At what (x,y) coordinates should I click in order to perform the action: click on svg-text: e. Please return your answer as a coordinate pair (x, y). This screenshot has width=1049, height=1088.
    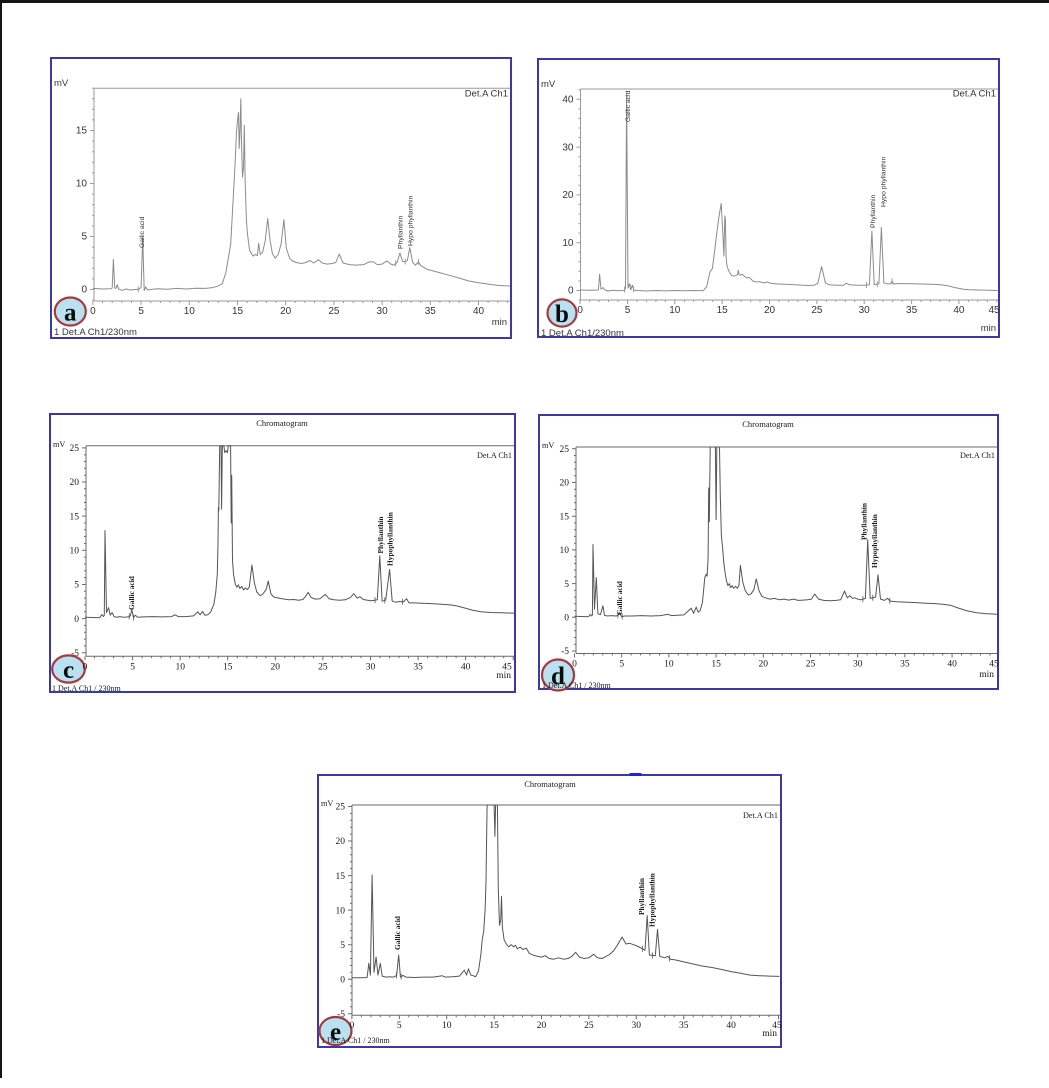
    Looking at the image, I should click on (335, 1032).